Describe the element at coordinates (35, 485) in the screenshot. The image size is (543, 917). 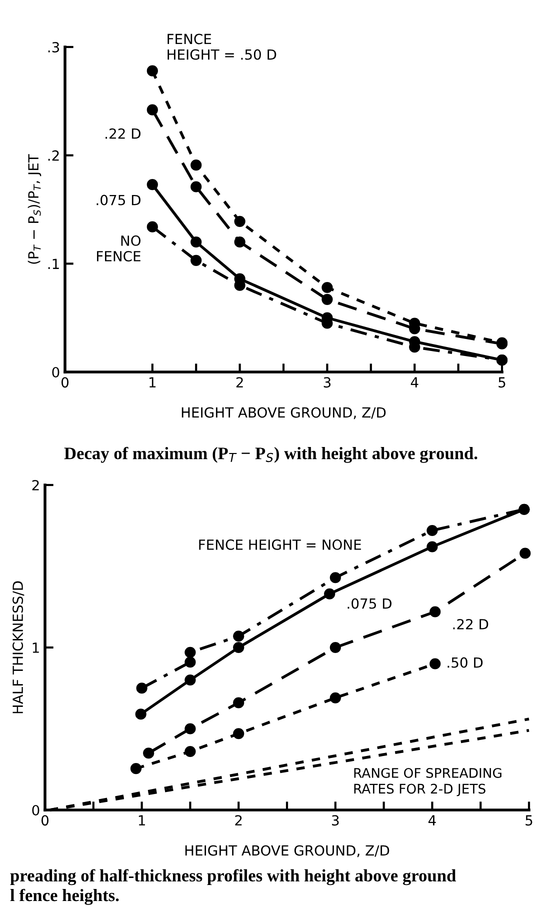
I see `y-tick-label: 2` at that location.